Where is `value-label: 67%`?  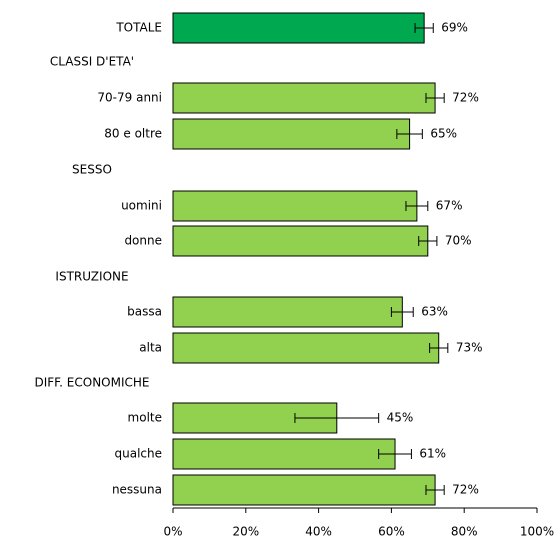
value-label: 67% is located at coordinates (449, 206).